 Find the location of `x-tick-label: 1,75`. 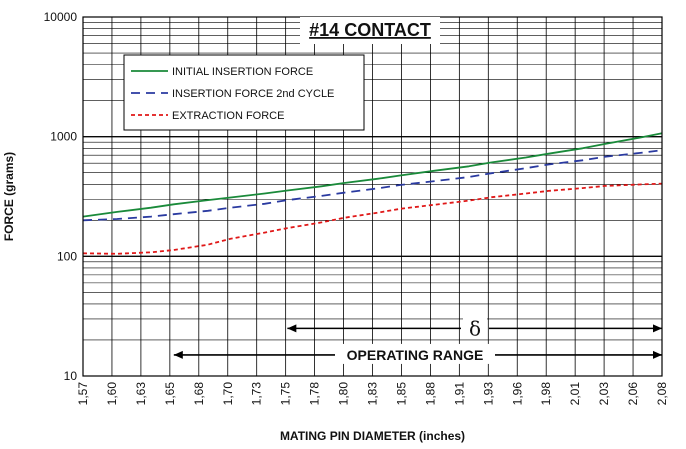

x-tick-label: 1,75 is located at coordinates (286, 394).